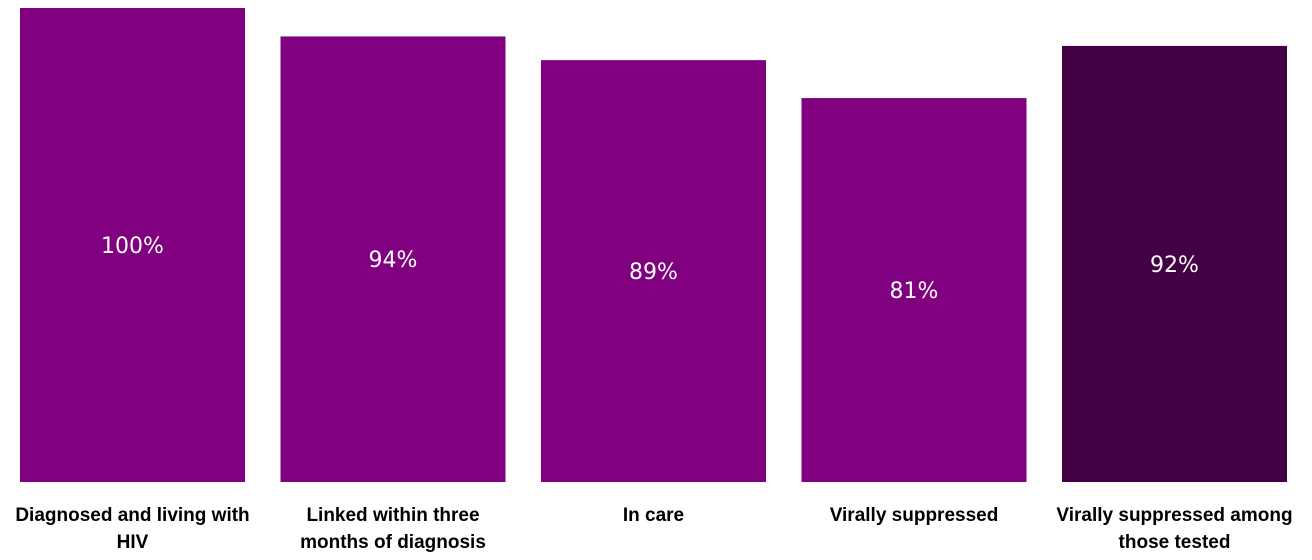  I want to click on category-label: Diagnosed and living with HIV, so click(132, 529).